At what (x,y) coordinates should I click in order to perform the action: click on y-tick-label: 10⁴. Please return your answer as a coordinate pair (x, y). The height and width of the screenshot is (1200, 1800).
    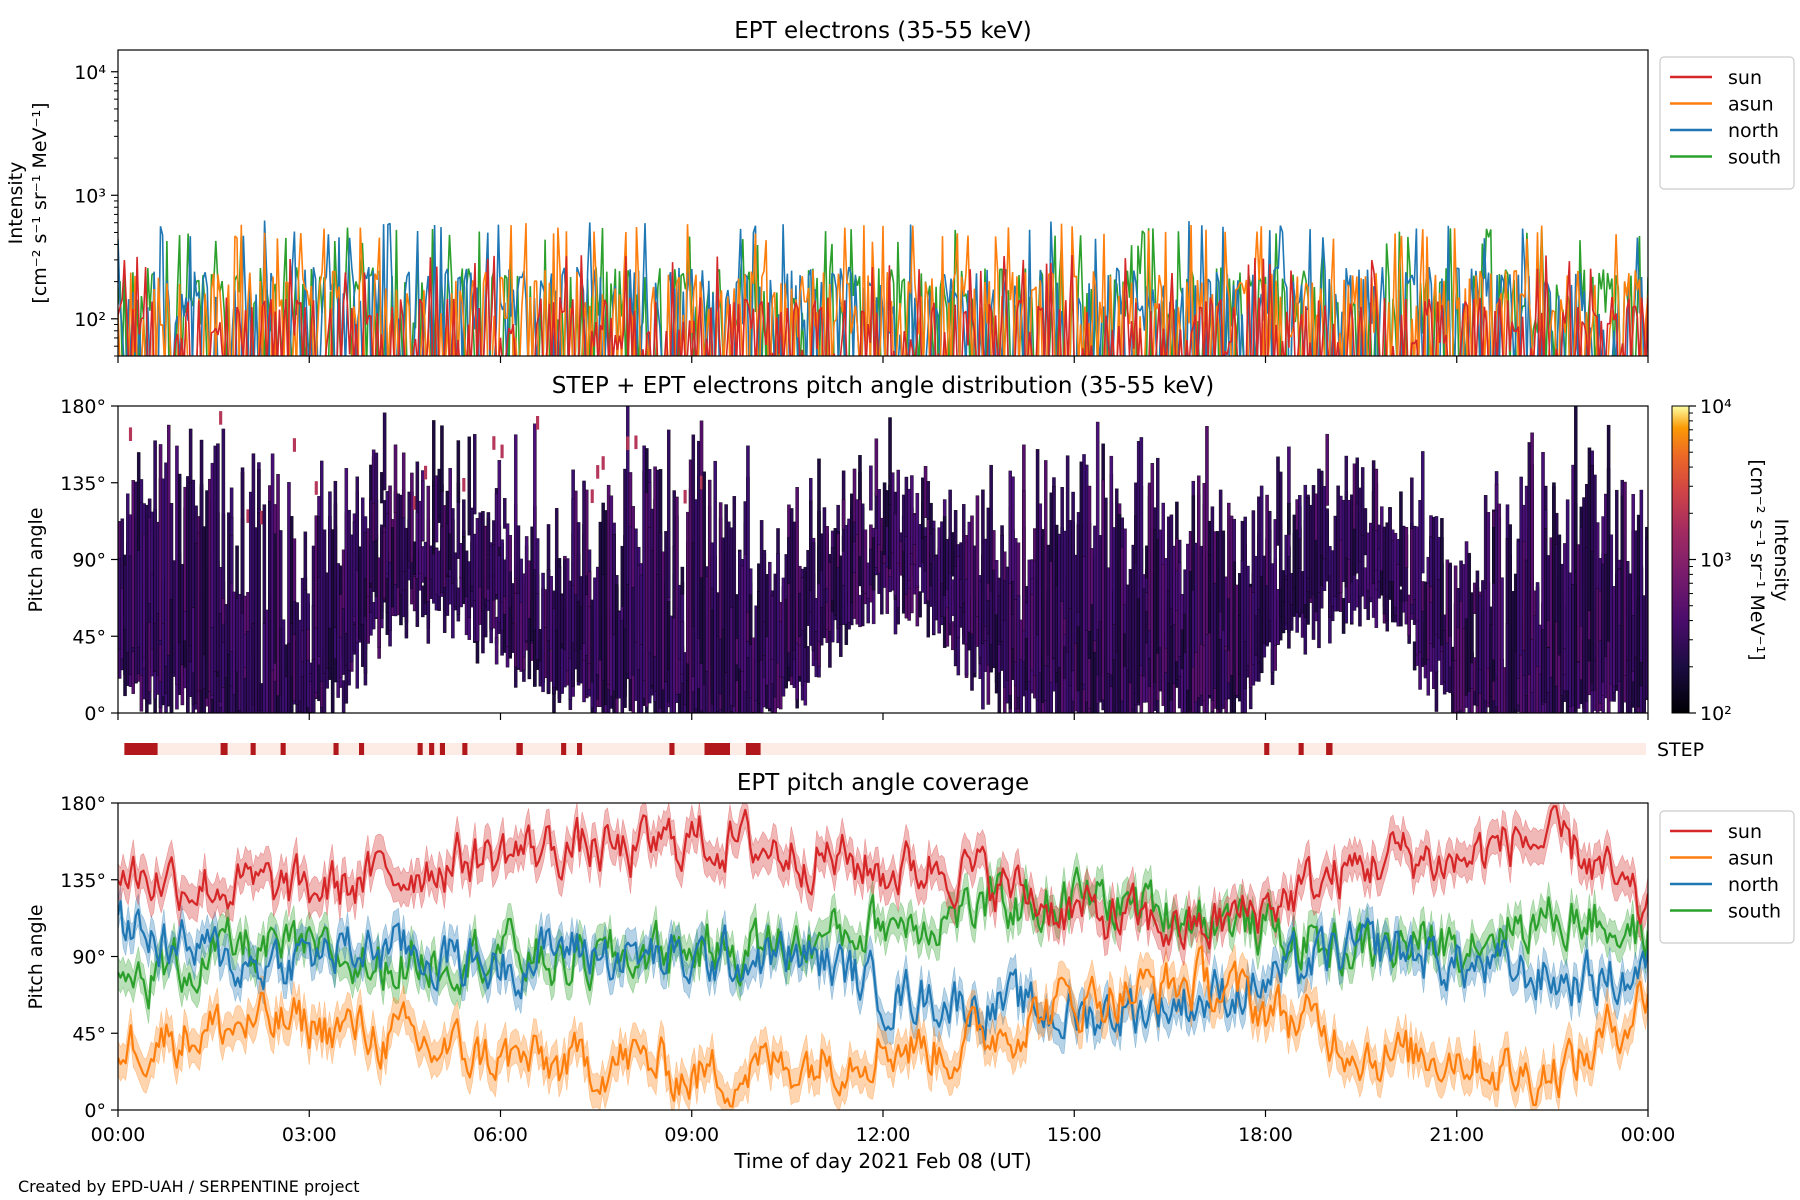
    Looking at the image, I should click on (90, 73).